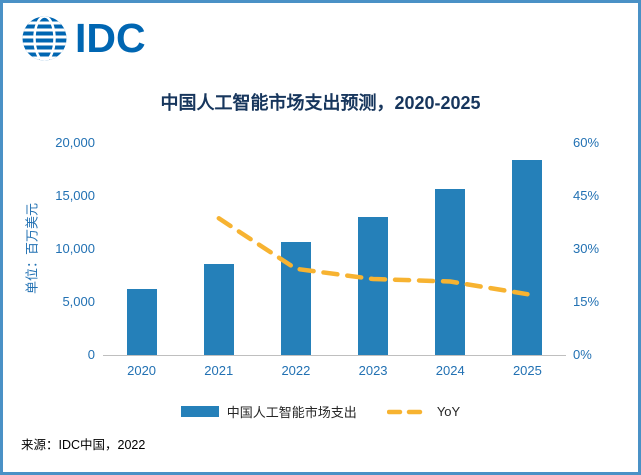  What do you see at coordinates (75, 248) in the screenshot?
I see `left-tick-10,000: 10,000` at bounding box center [75, 248].